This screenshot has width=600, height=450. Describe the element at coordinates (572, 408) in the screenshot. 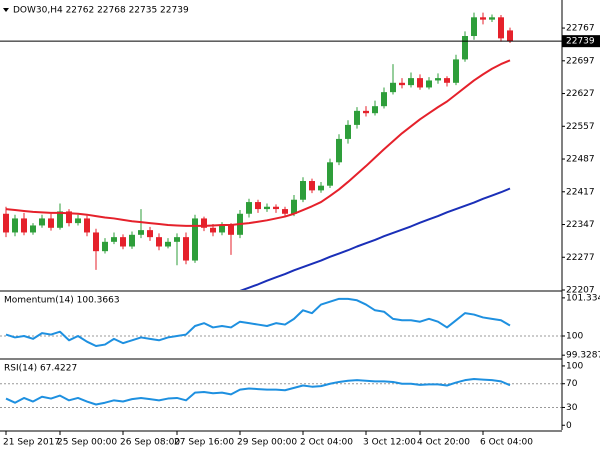

I see `y-tick-label: 30` at that location.